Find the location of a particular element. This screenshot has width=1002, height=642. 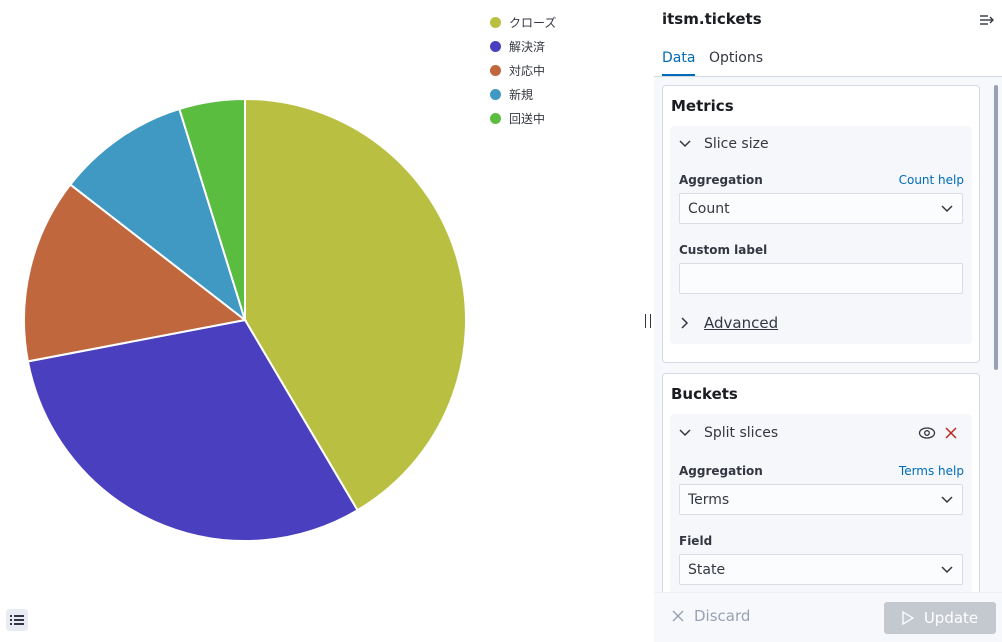

legend-toggle-button is located at coordinates (17, 620).